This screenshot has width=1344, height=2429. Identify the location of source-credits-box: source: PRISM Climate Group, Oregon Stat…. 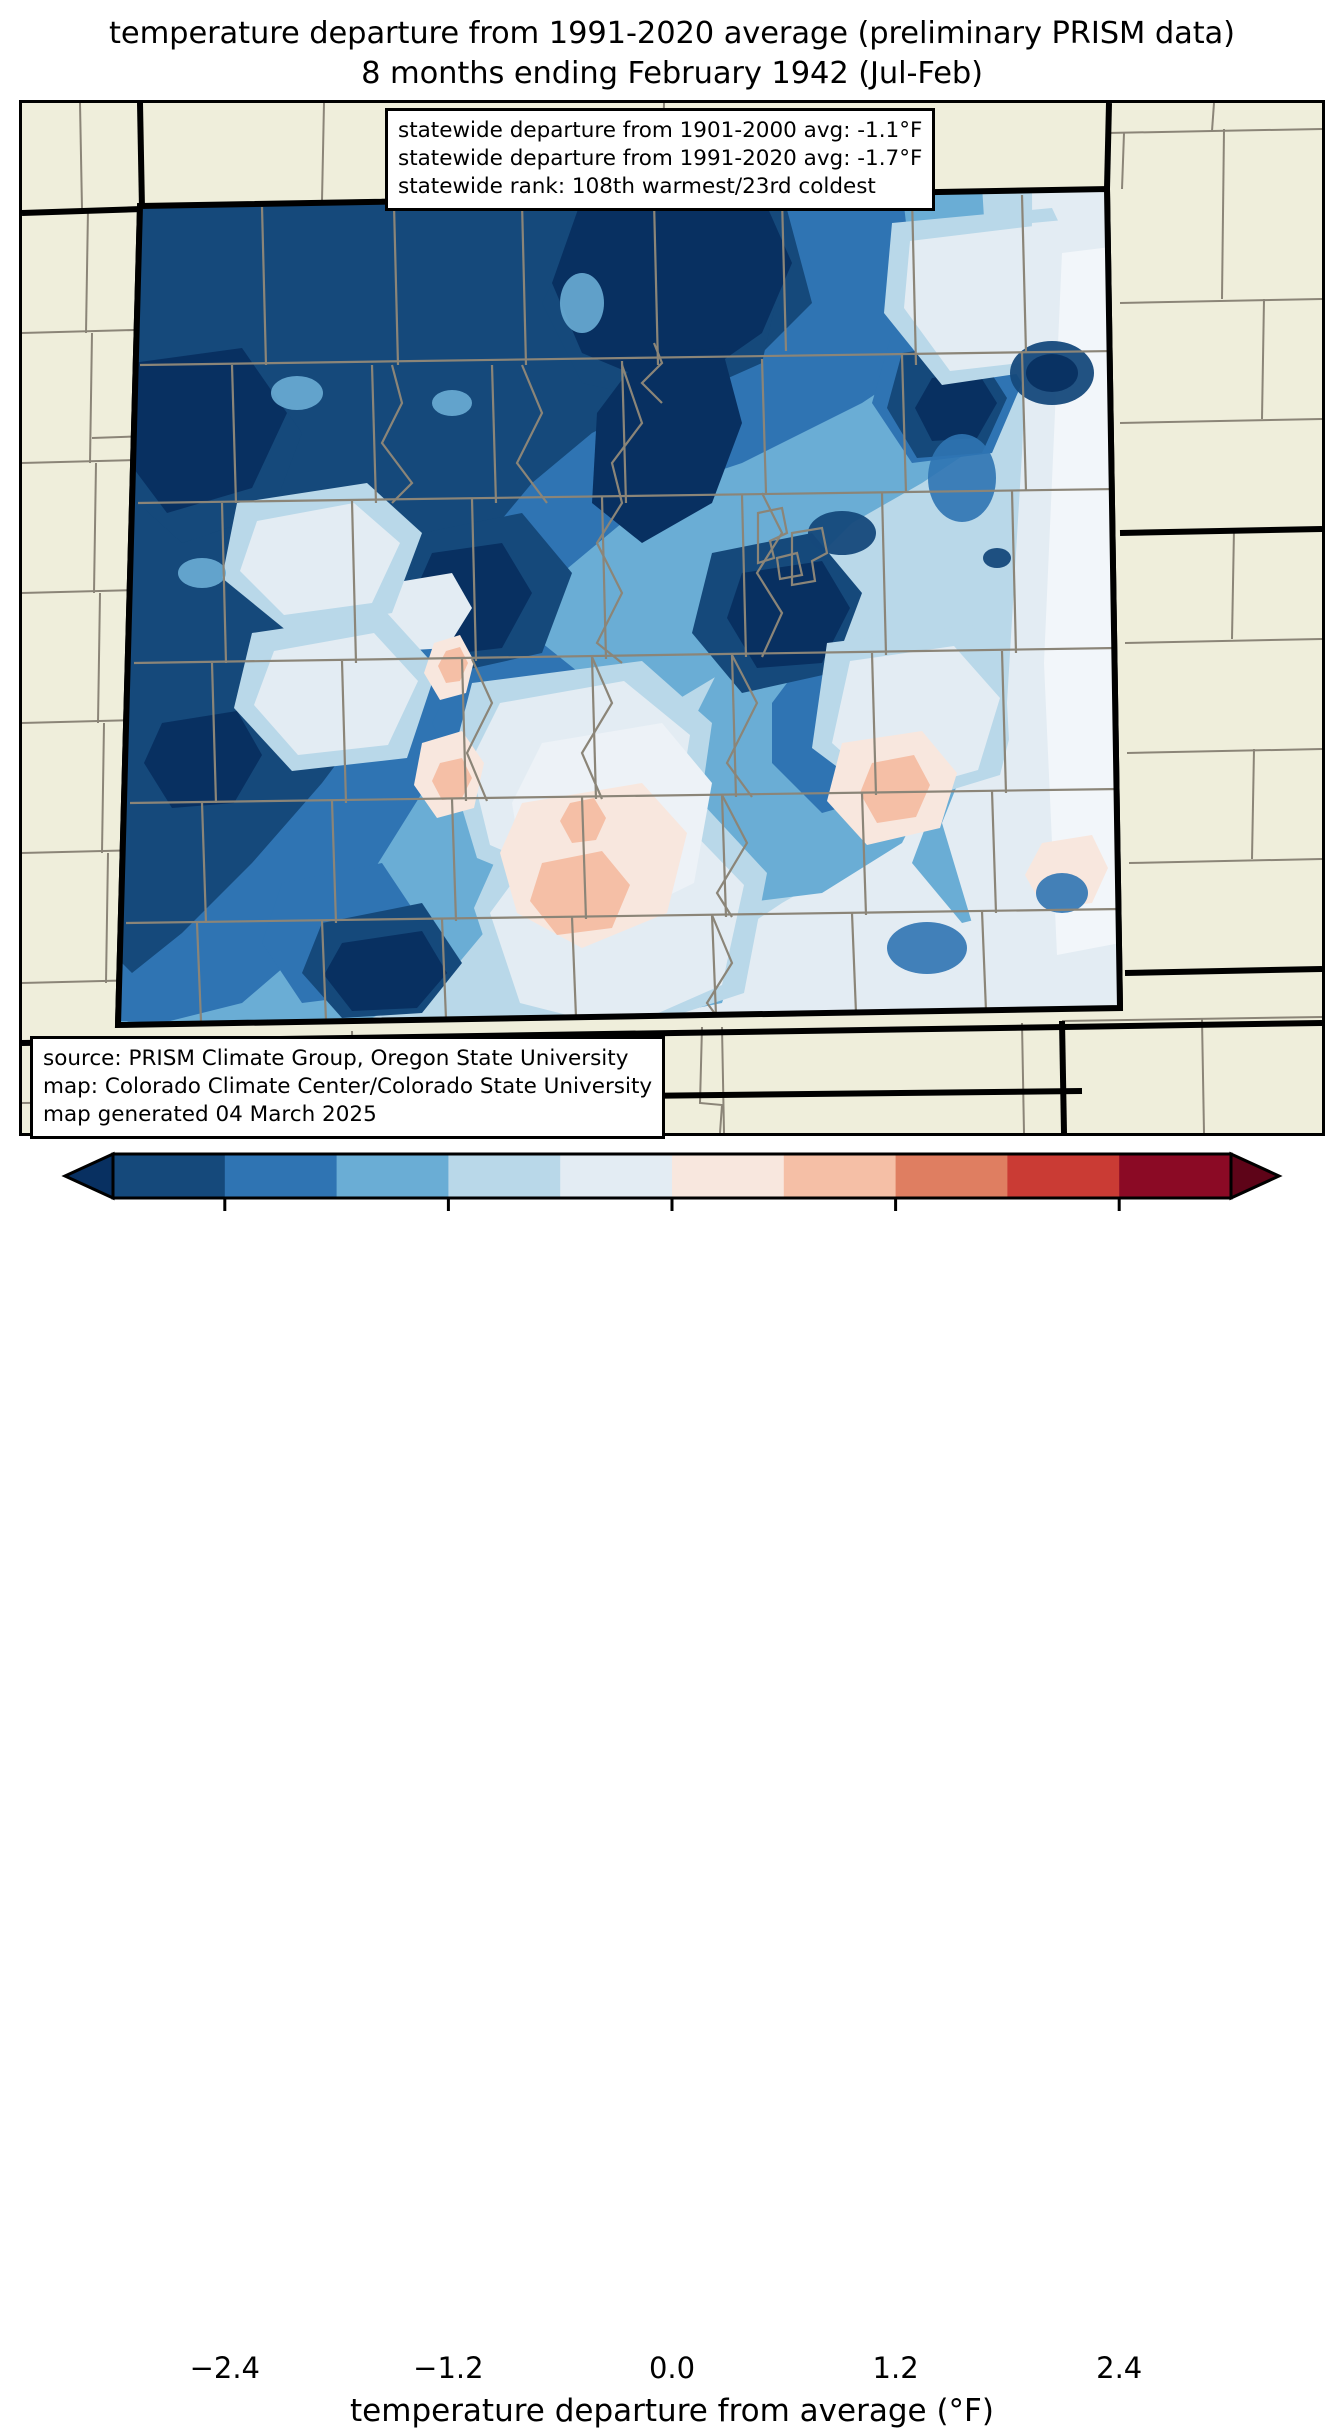
(348, 1087).